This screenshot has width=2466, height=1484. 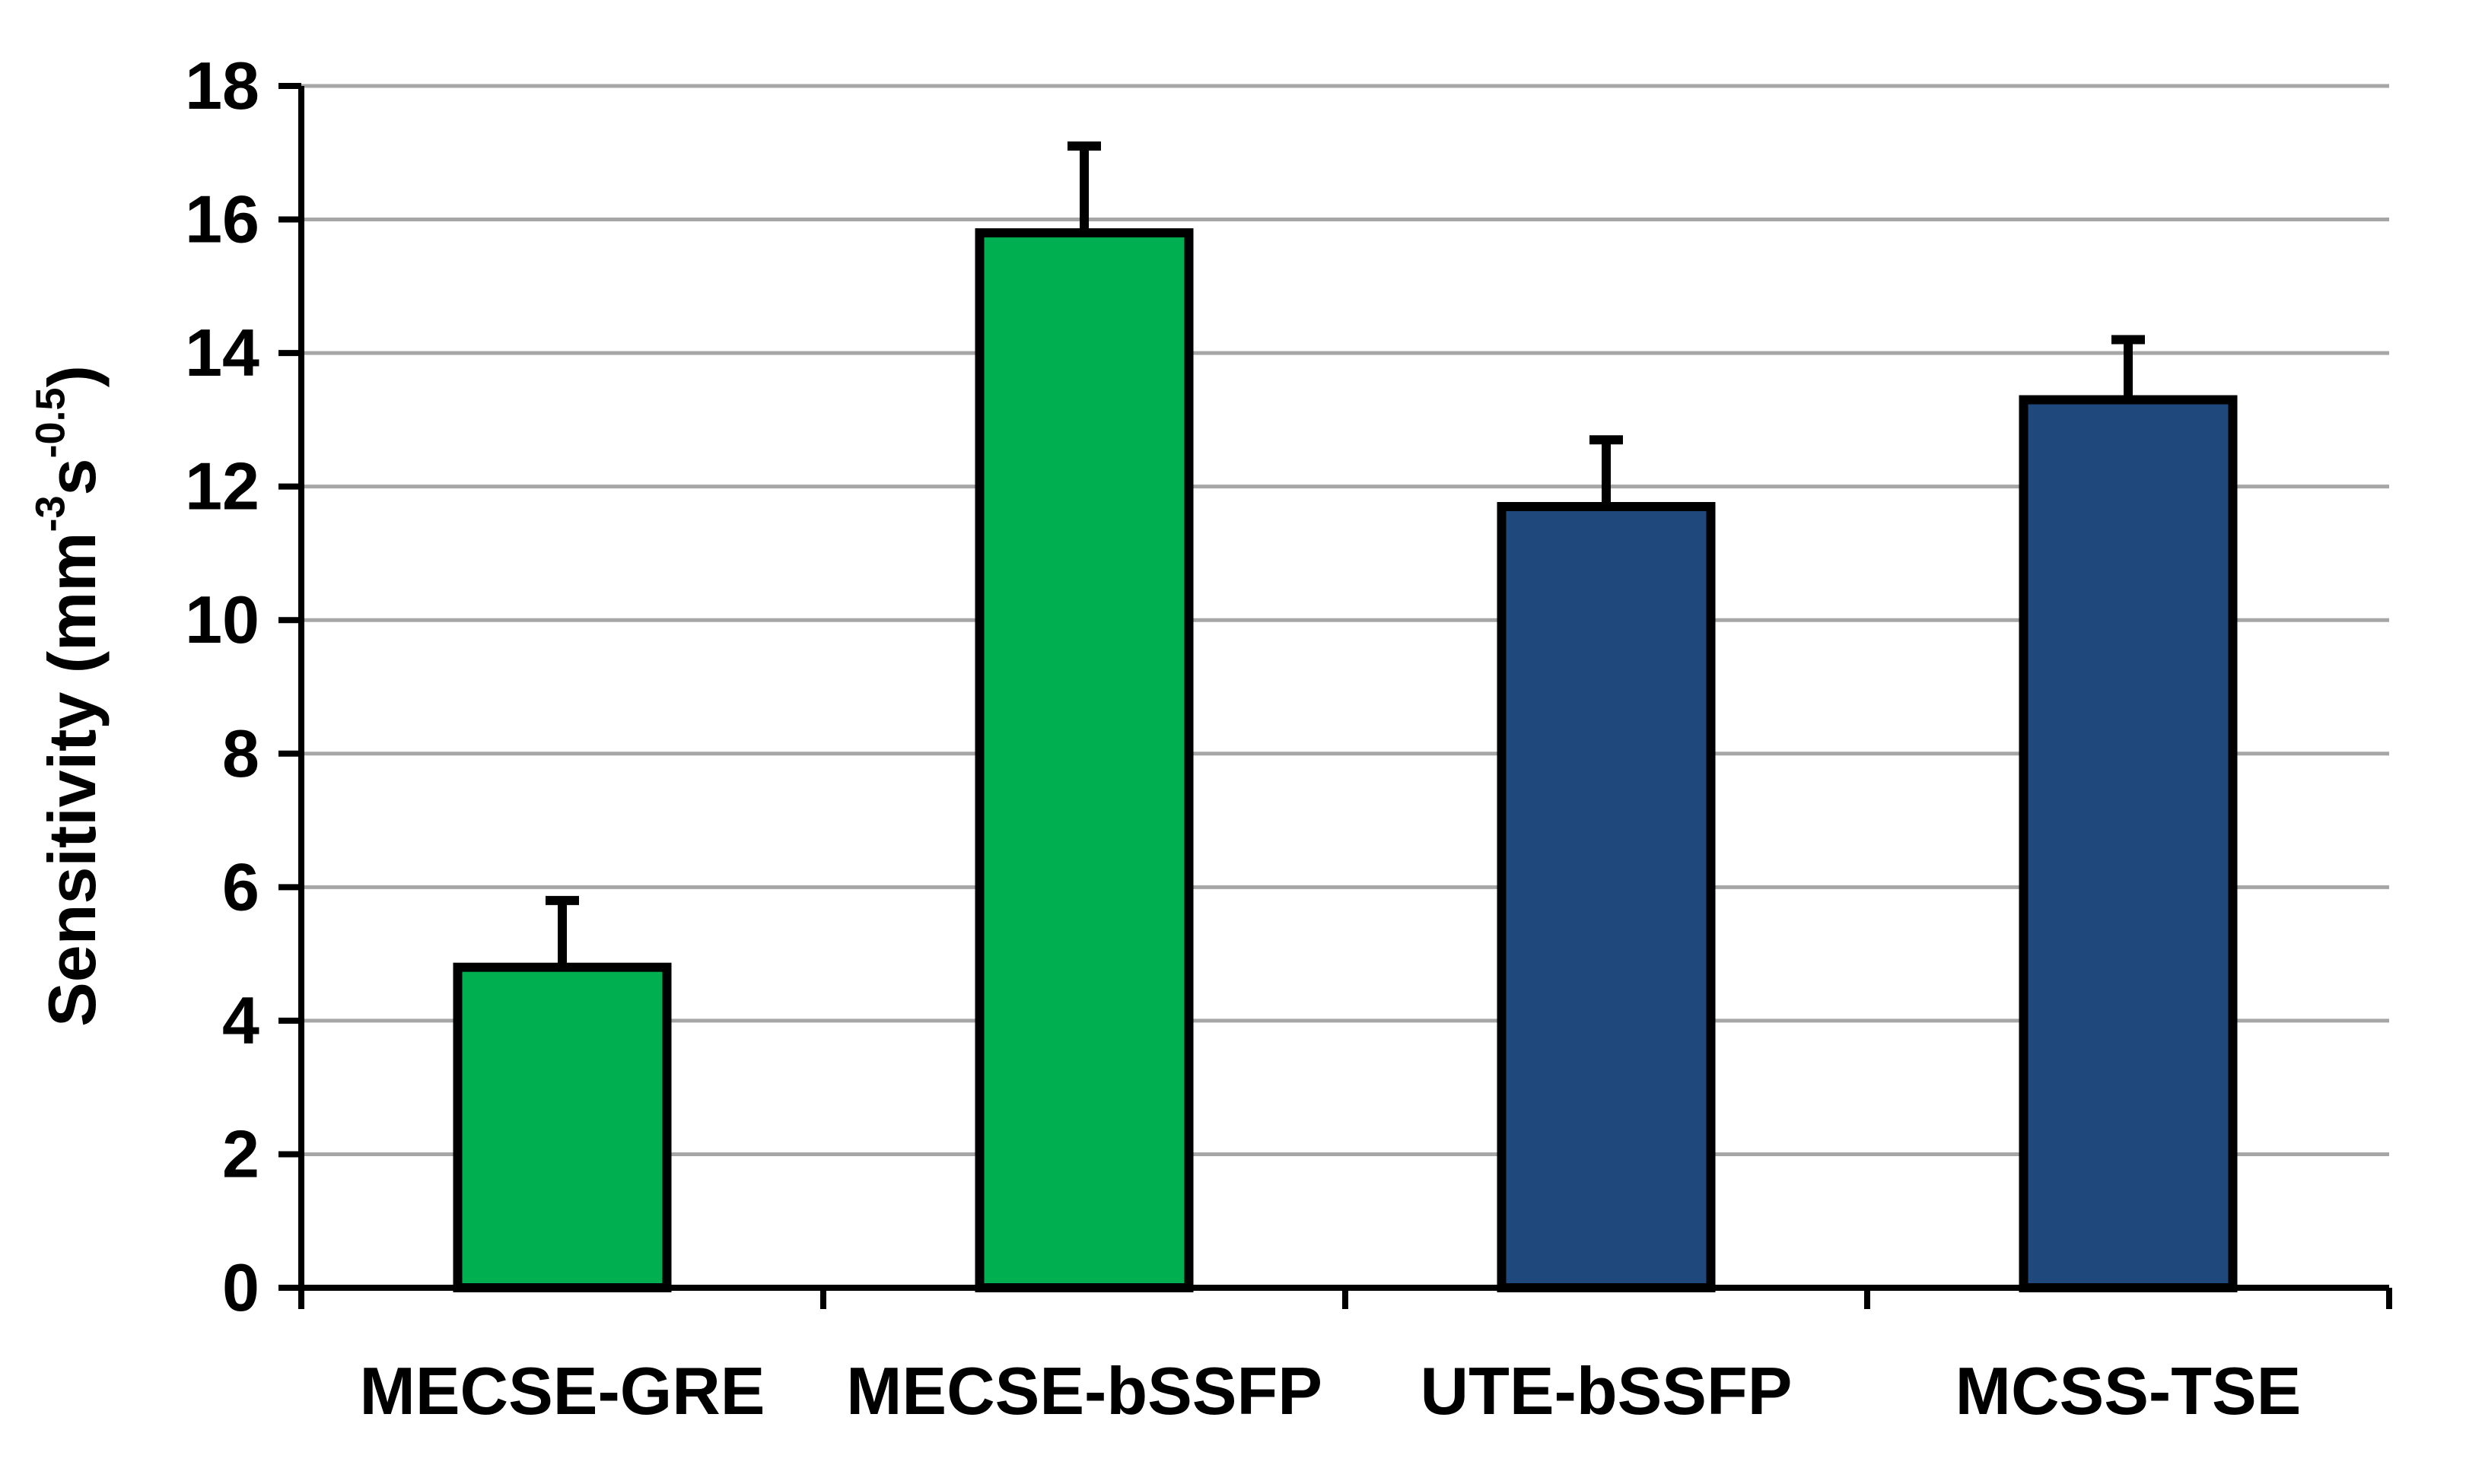 I want to click on y-tick-label: 16, so click(x=222, y=219).